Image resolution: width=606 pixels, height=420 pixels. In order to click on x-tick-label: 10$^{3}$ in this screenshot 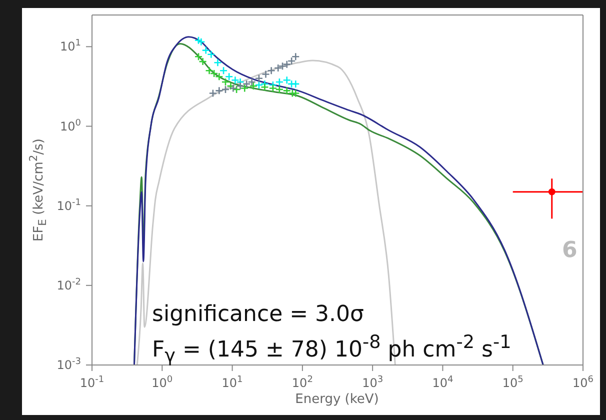, I will do `click(373, 382)`.